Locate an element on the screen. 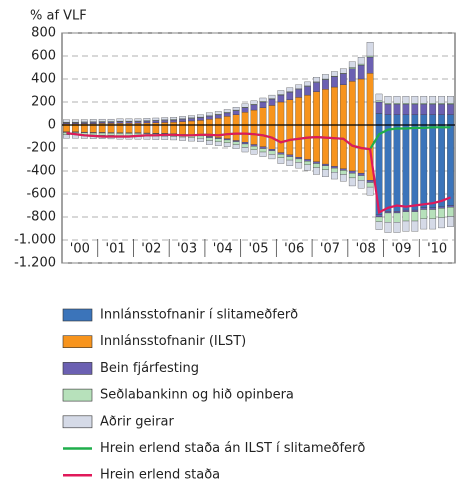 The image size is (457, 487). line-series is located at coordinates (258, 138).